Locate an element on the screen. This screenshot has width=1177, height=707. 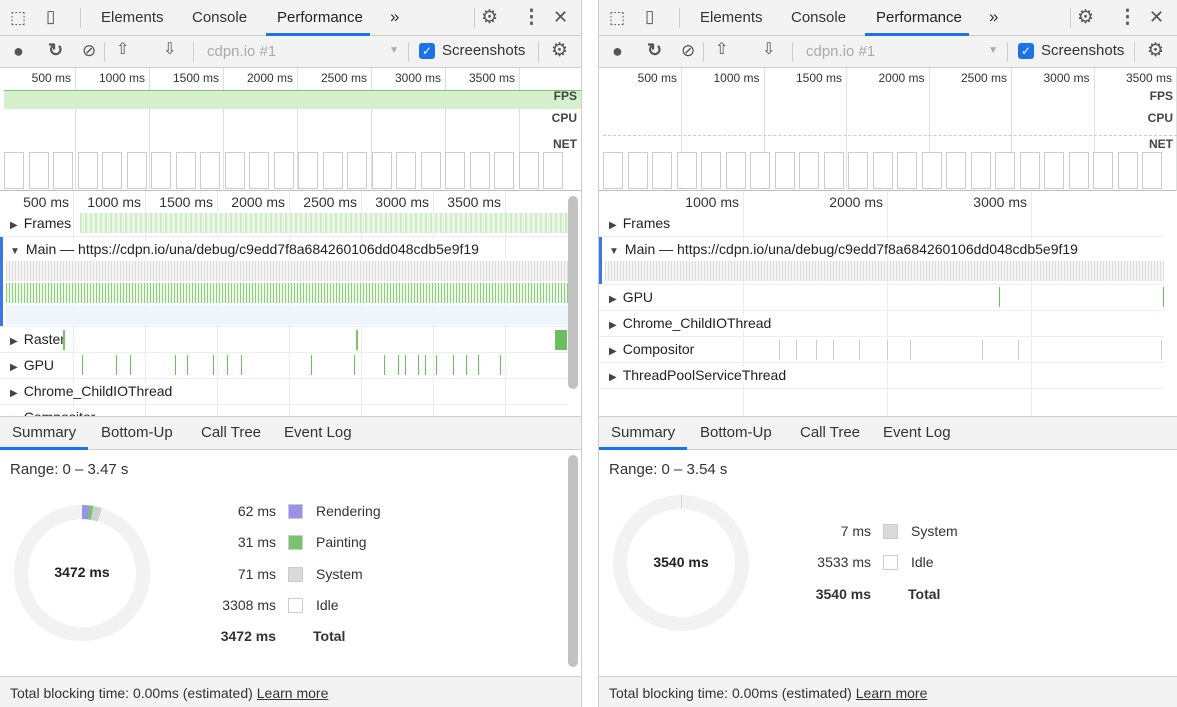
tab-elements: Elements is located at coordinates (731, 17).